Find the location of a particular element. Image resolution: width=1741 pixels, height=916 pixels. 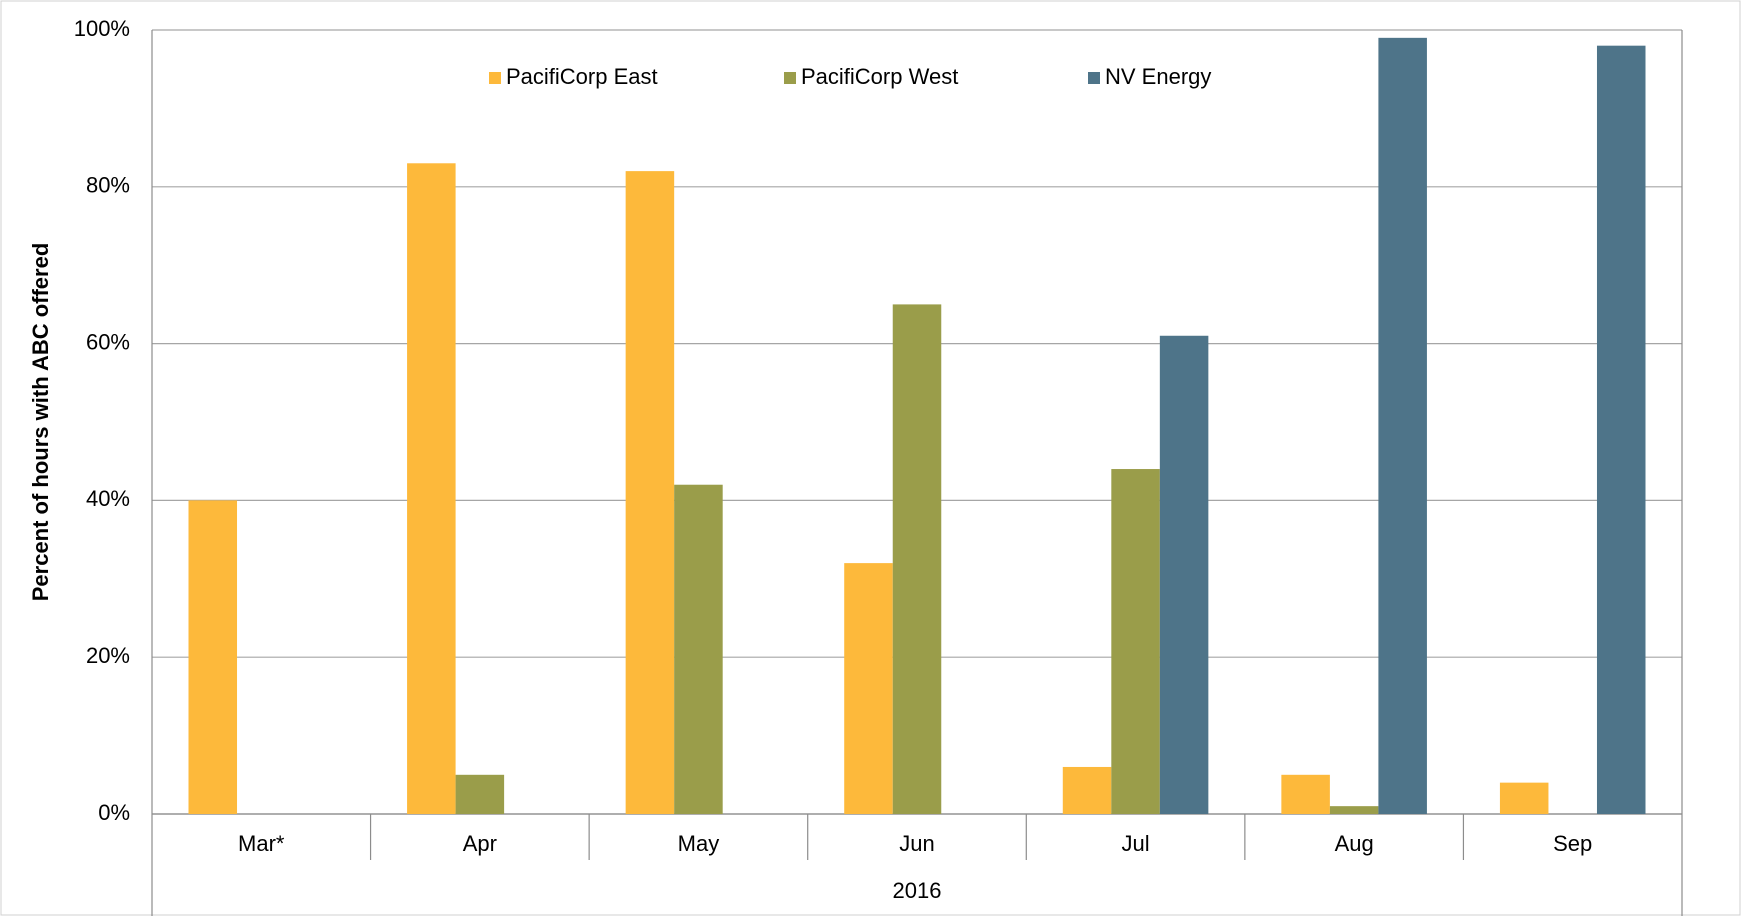

x-tick-label: Mar* is located at coordinates (261, 843).